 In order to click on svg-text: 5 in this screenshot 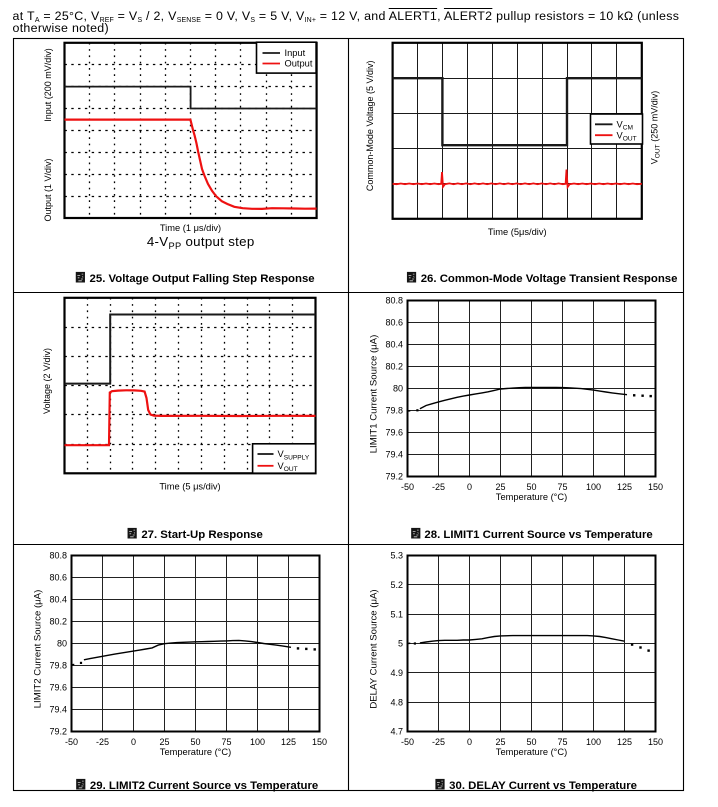, I will do `click(400, 644)`.